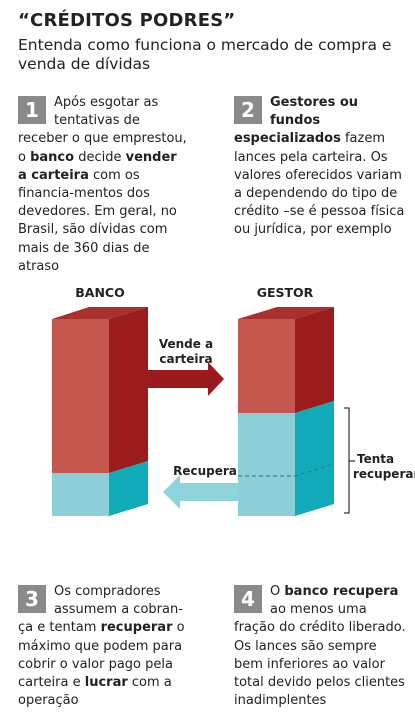  I want to click on recover-bracket, so click(349, 460).